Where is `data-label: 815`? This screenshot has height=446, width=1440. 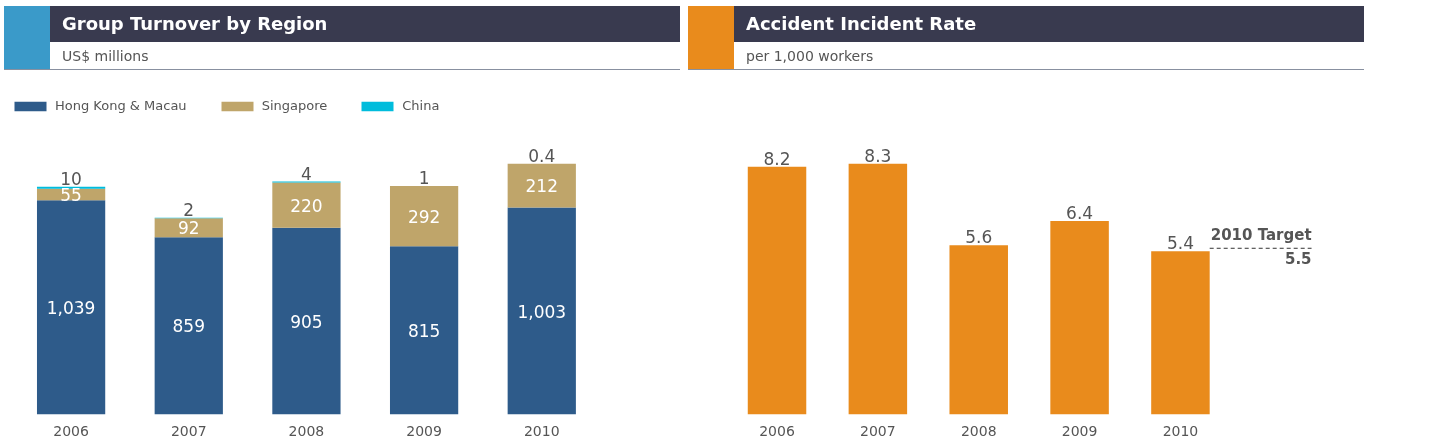 data-label: 815 is located at coordinates (424, 330).